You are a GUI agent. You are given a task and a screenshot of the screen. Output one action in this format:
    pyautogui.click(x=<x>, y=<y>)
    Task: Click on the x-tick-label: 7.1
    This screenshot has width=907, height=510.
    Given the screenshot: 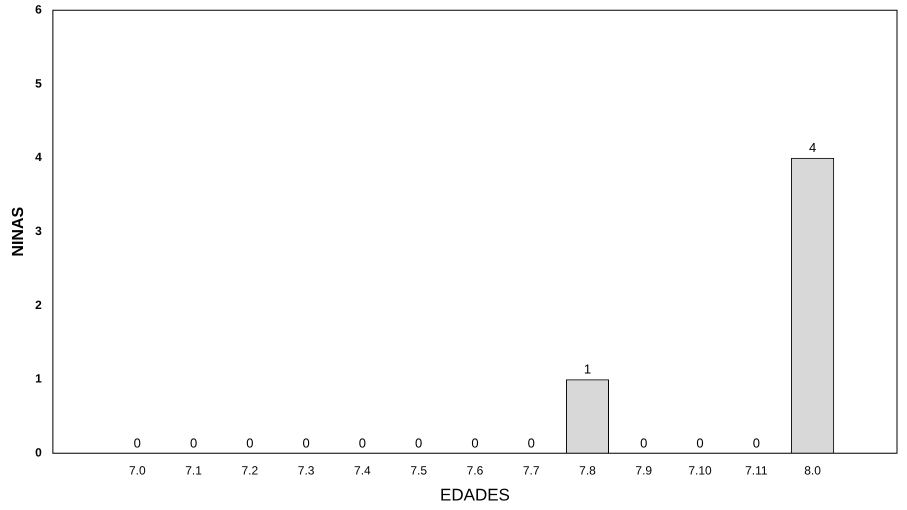 What is the action you would take?
    pyautogui.click(x=193, y=471)
    